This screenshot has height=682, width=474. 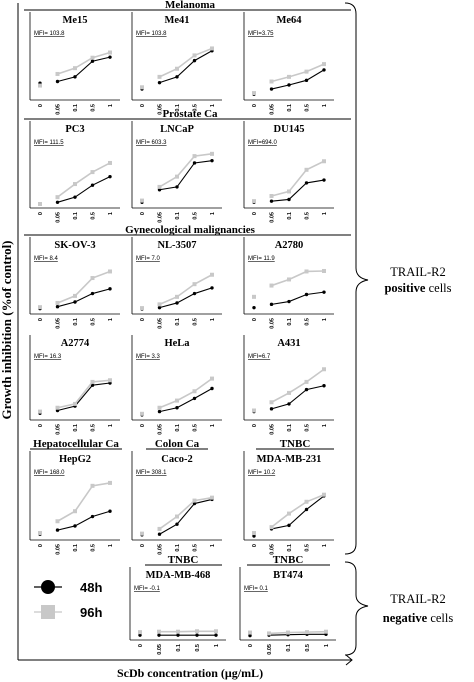 I want to click on panel-caco-2: Caco-2 MFI= 308.1 0 0.05 0.1 0.5 1, so click(x=176, y=503).